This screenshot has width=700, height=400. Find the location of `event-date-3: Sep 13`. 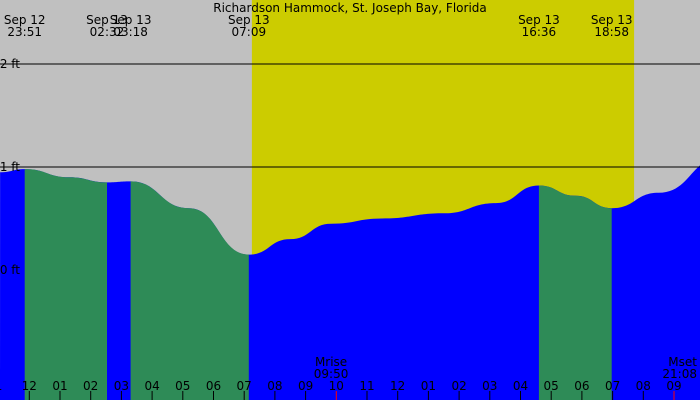

event-date-3: Sep 13 is located at coordinates (249, 20).